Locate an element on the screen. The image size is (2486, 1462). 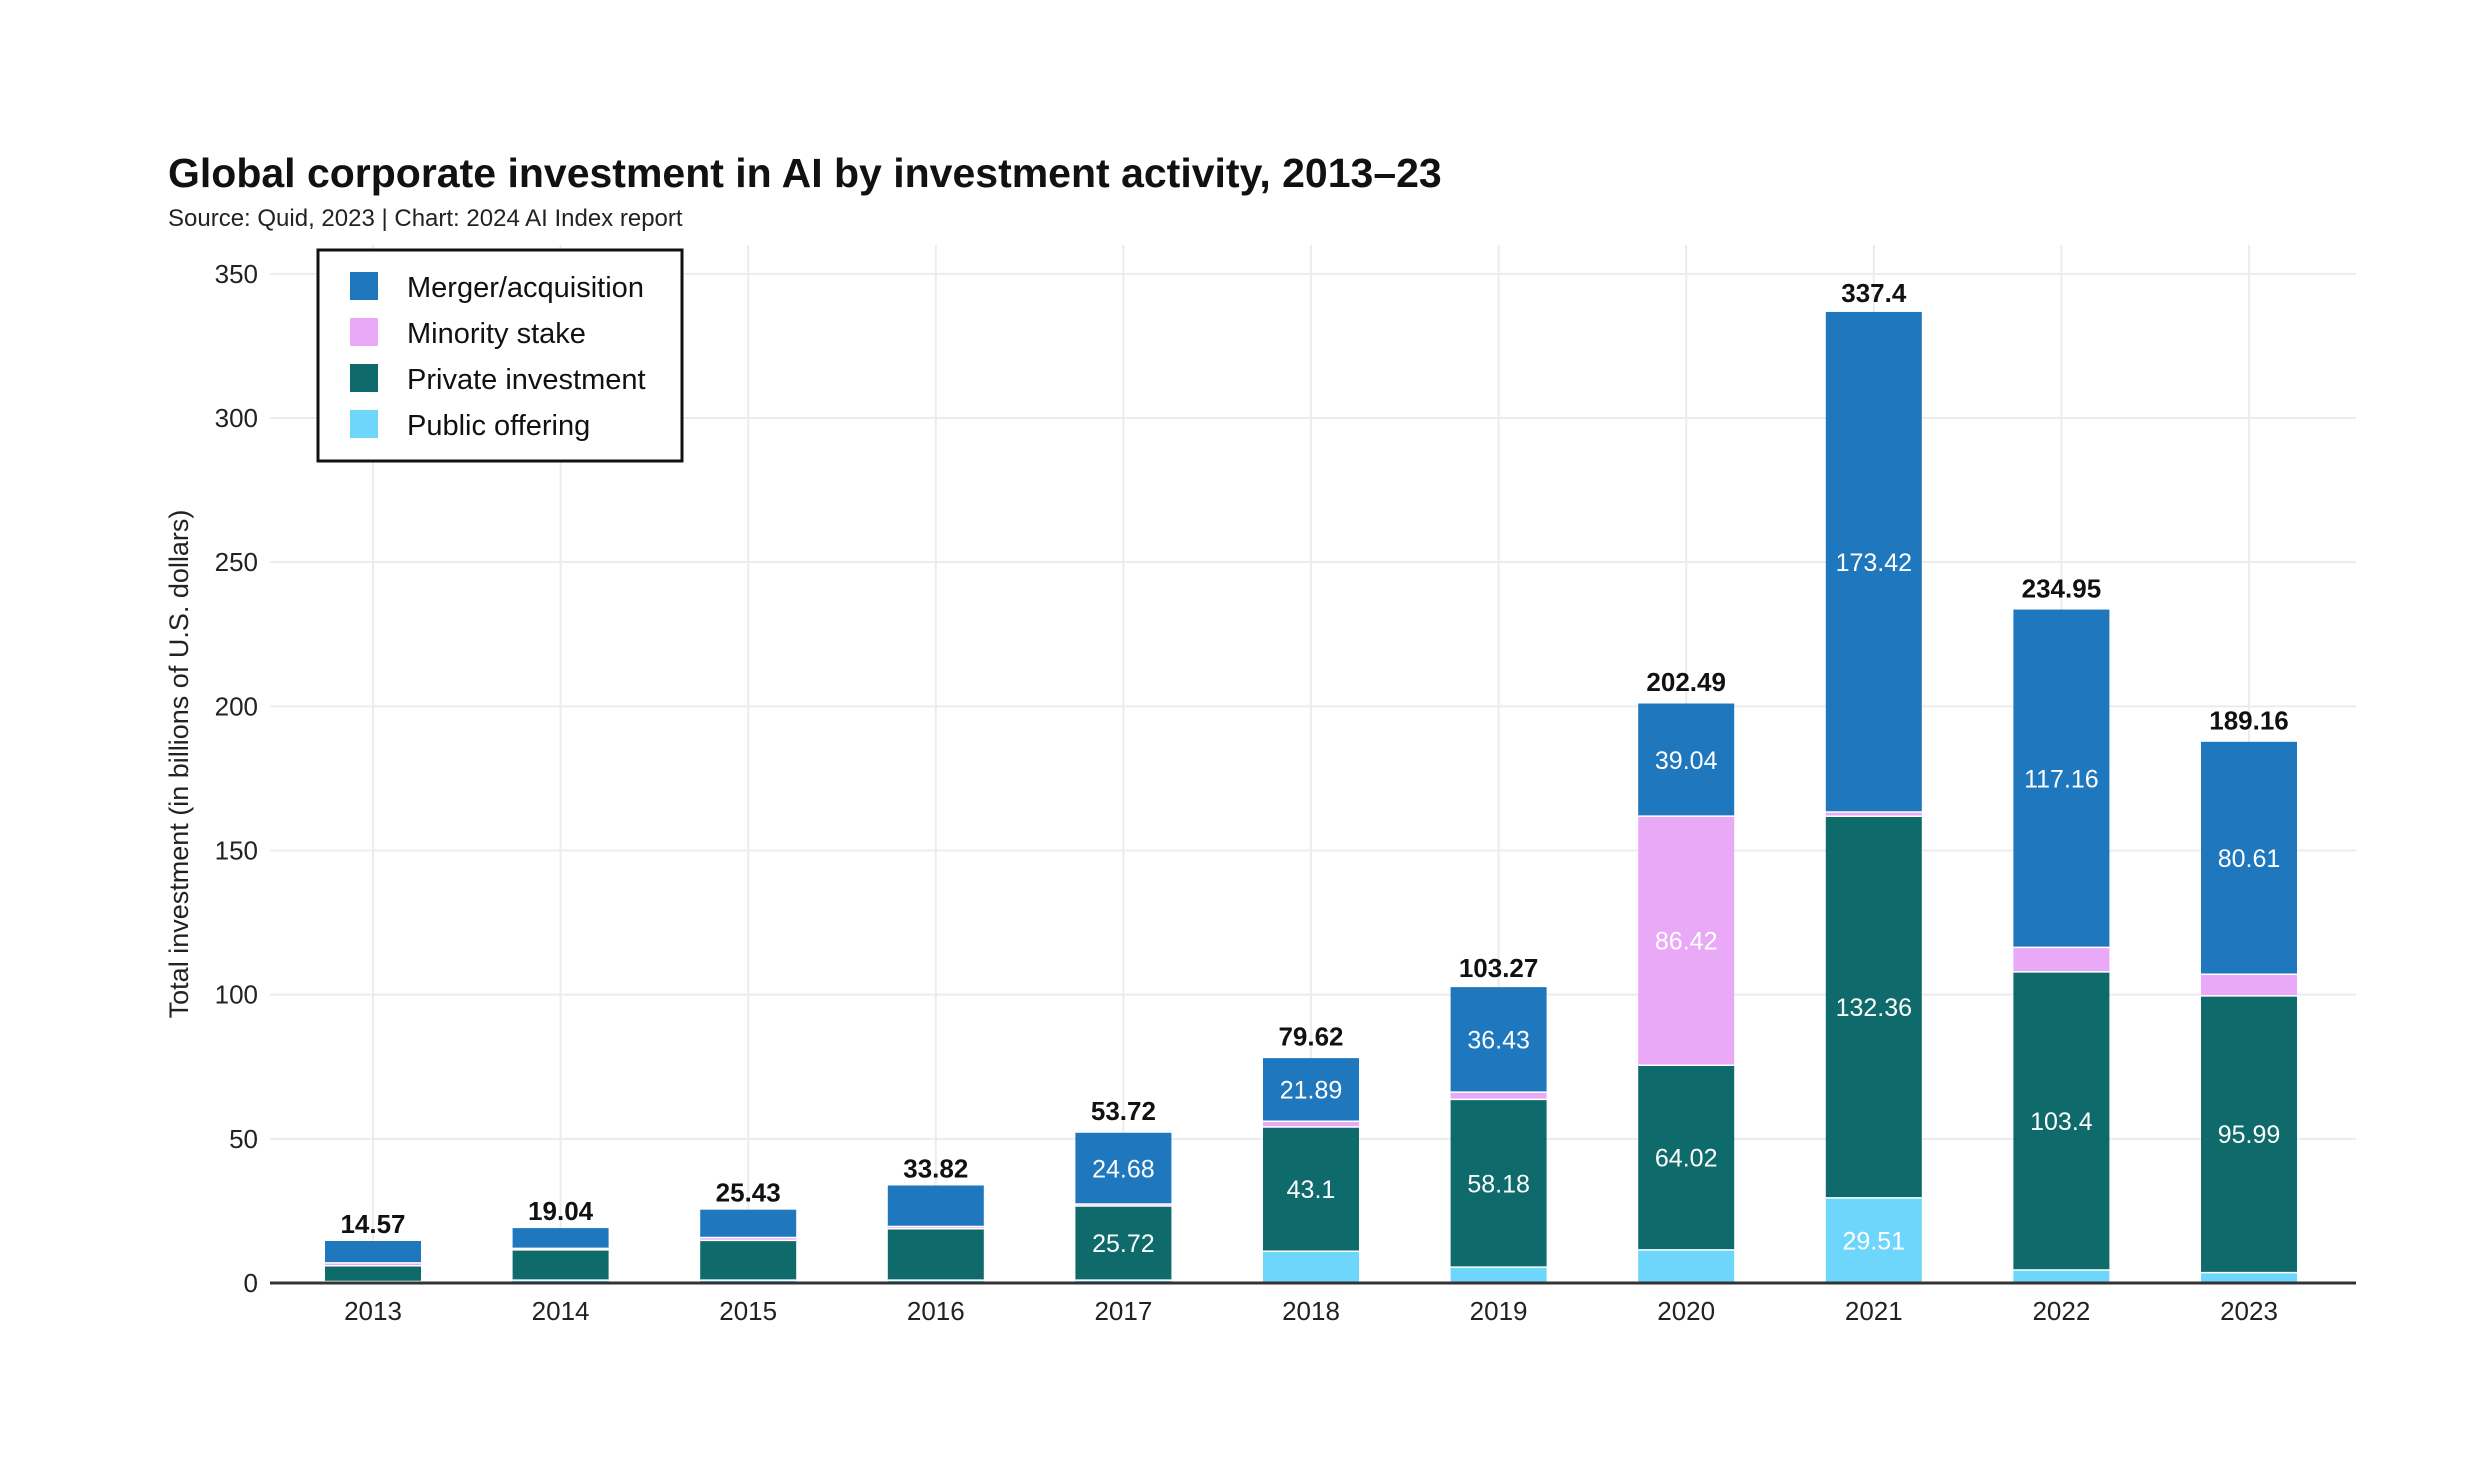
bar-total-label: 79.62 is located at coordinates (1310, 1036).